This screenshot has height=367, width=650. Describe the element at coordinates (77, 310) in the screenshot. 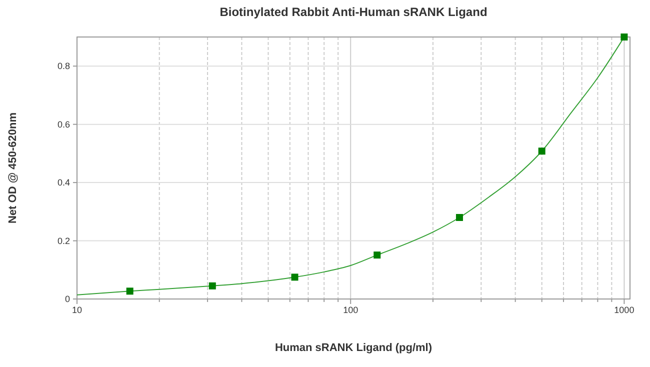

I see `x-tick-label: 10` at that location.